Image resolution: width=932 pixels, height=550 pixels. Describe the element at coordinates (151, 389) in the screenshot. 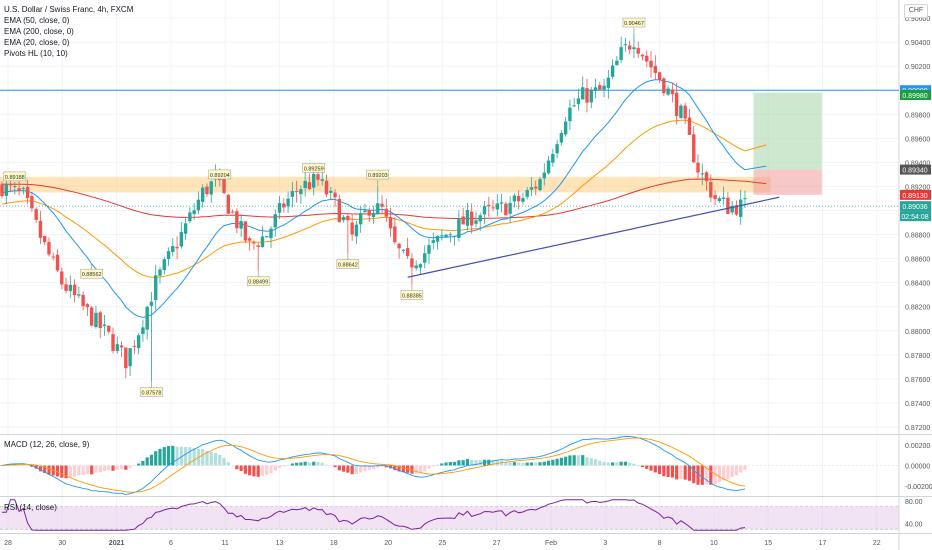

I see `pivot-label: 0.87578` at that location.